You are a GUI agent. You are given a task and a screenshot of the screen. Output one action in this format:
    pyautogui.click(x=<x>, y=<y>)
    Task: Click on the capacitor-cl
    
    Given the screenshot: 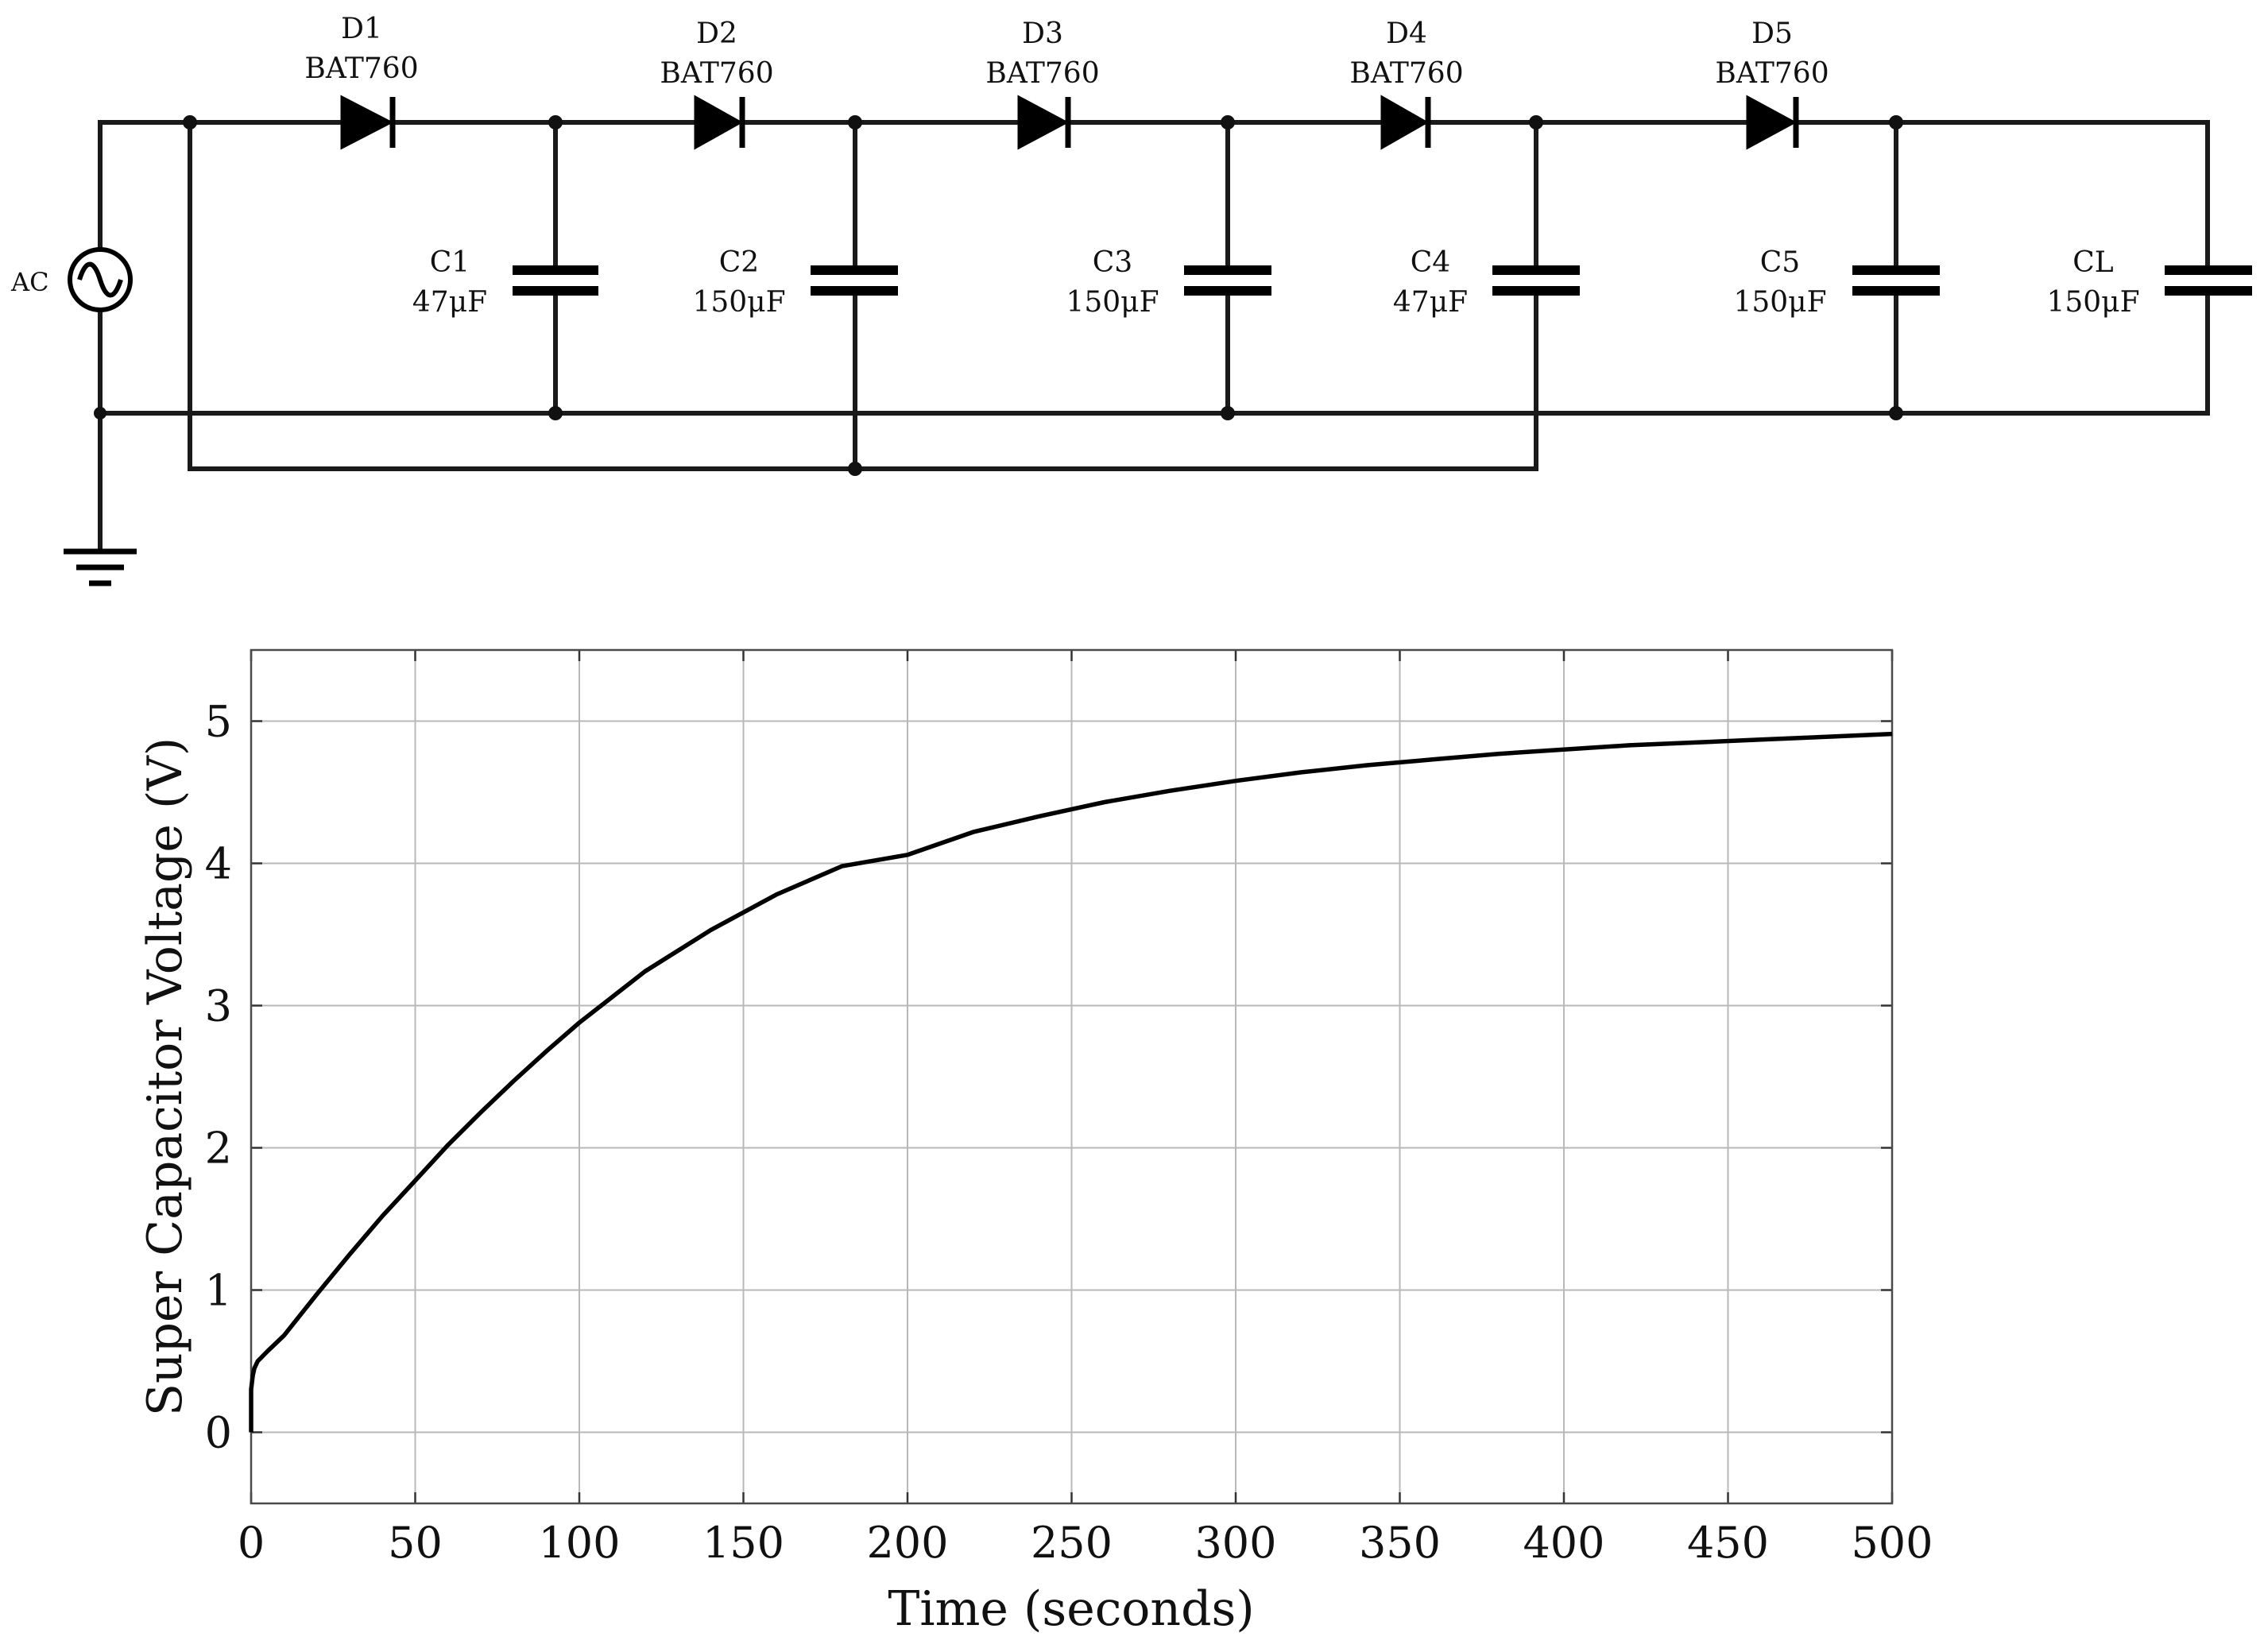 What is the action you would take?
    pyautogui.click(x=2208, y=280)
    